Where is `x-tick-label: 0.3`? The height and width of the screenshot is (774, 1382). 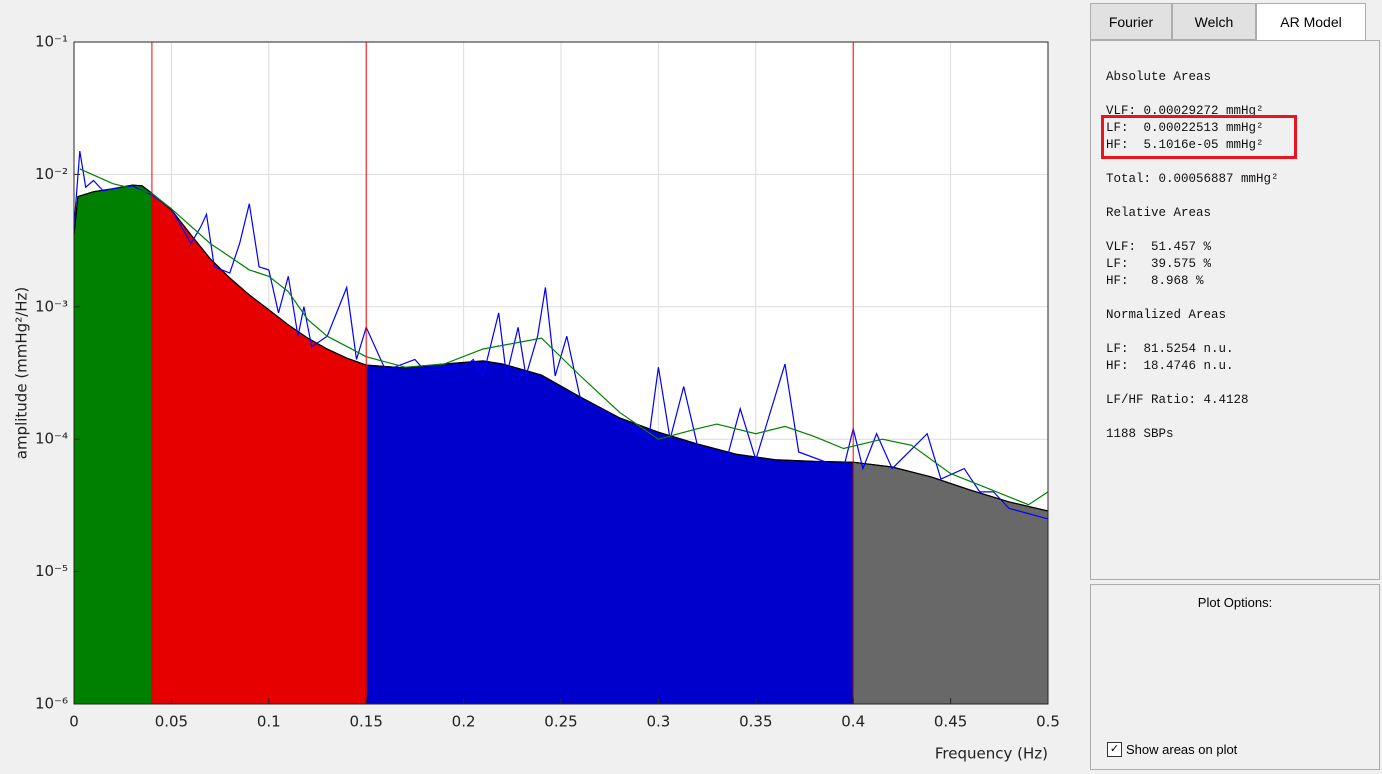 x-tick-label: 0.3 is located at coordinates (658, 722).